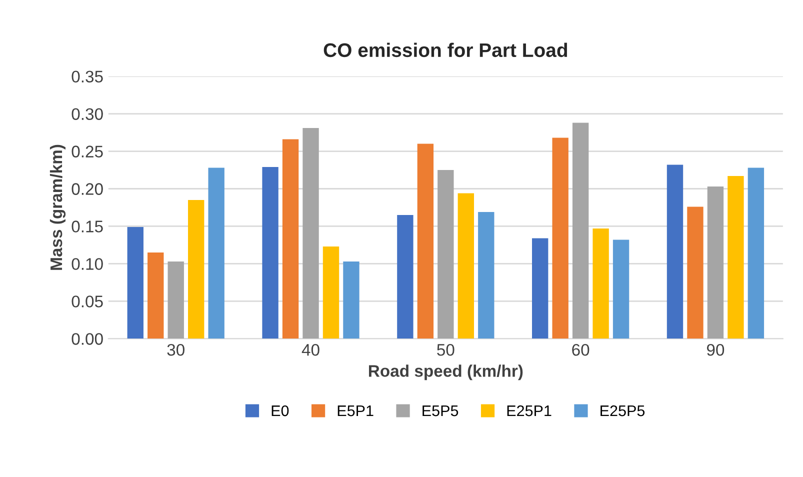 The height and width of the screenshot is (477, 803). Describe the element at coordinates (440, 411) in the screenshot. I see `legend-label: E5P5` at that location.